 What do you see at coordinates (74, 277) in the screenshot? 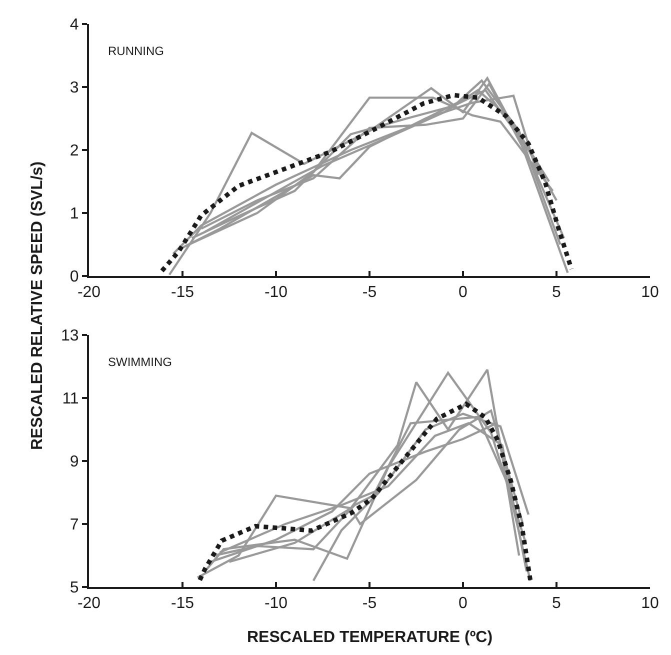
I see `y-tick-label: 0` at bounding box center [74, 277].